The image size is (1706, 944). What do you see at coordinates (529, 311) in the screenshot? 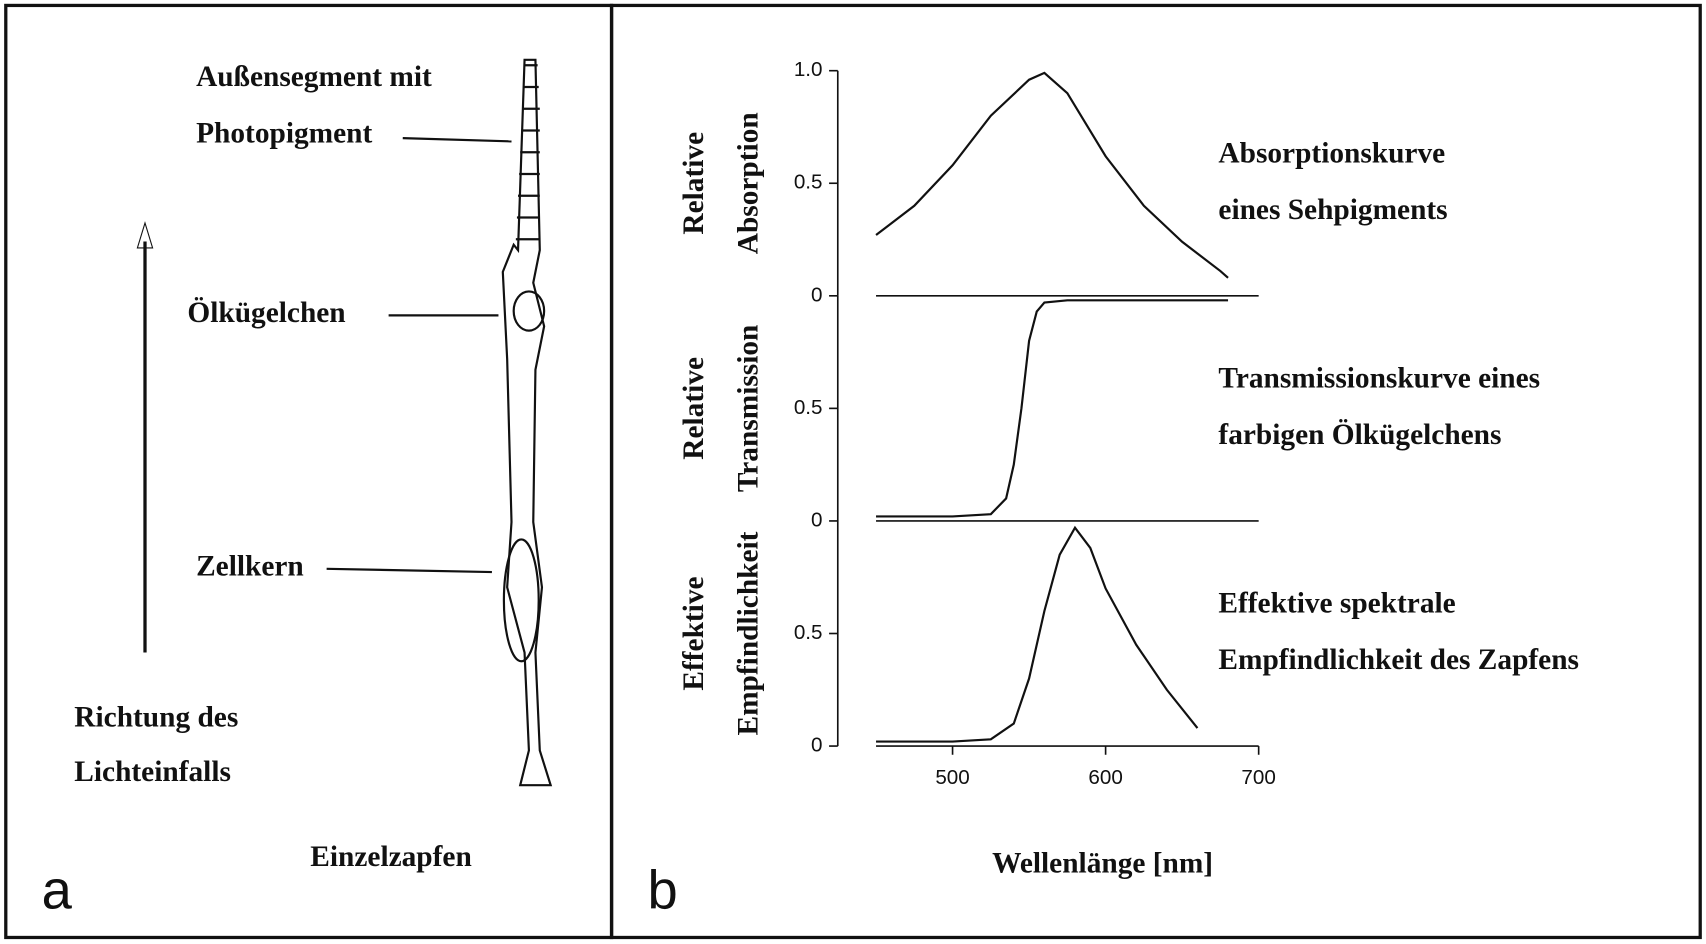
I see `oil-droplet` at bounding box center [529, 311].